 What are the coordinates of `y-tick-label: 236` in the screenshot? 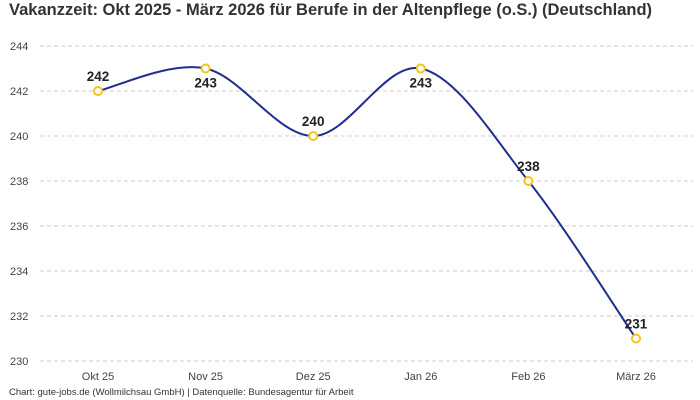 It's located at (19, 227).